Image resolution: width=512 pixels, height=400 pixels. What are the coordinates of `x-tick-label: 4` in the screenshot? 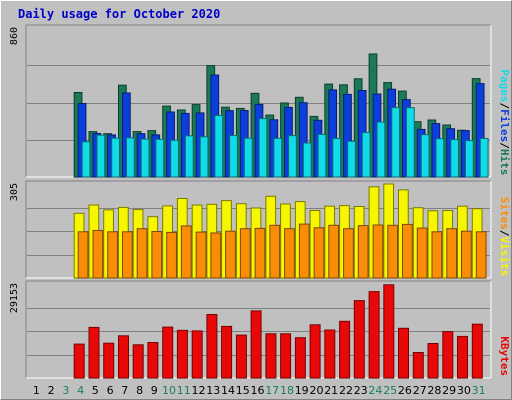 It's located at (80, 390).